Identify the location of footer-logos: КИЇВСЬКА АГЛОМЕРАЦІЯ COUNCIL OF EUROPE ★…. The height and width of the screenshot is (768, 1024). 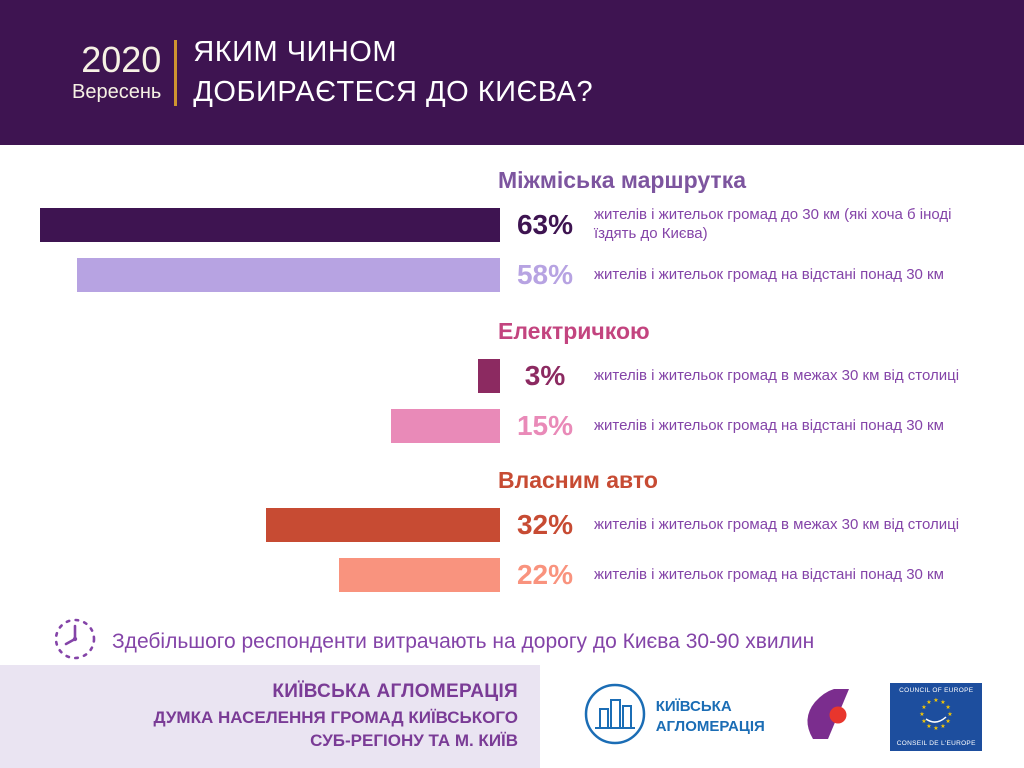
(782, 716).